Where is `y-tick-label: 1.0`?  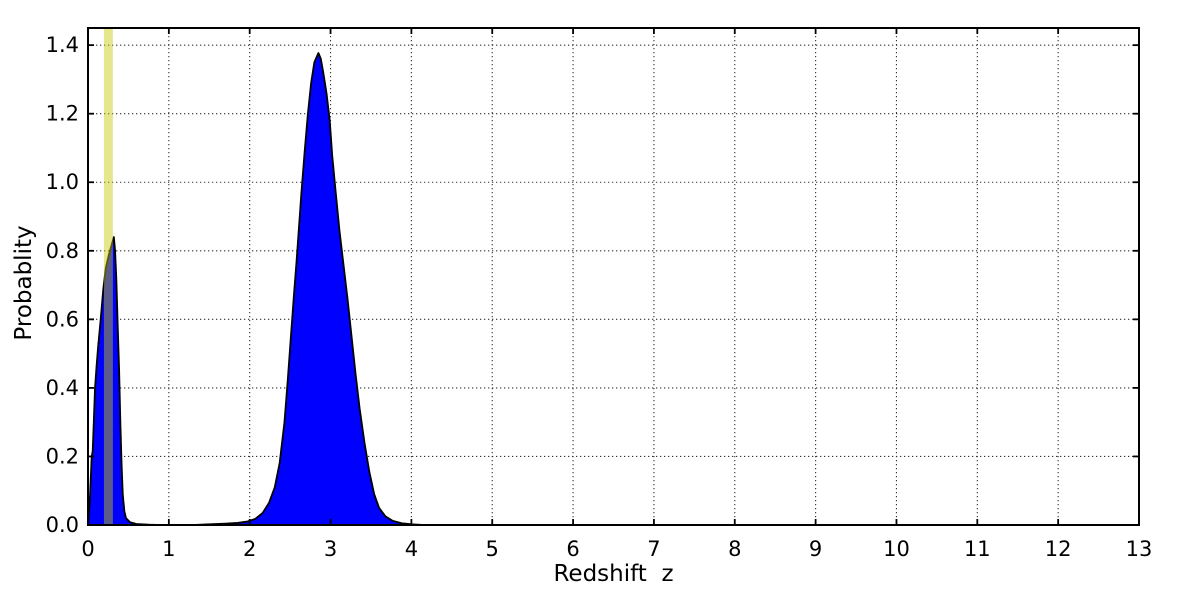
y-tick-label: 1.0 is located at coordinates (62, 182).